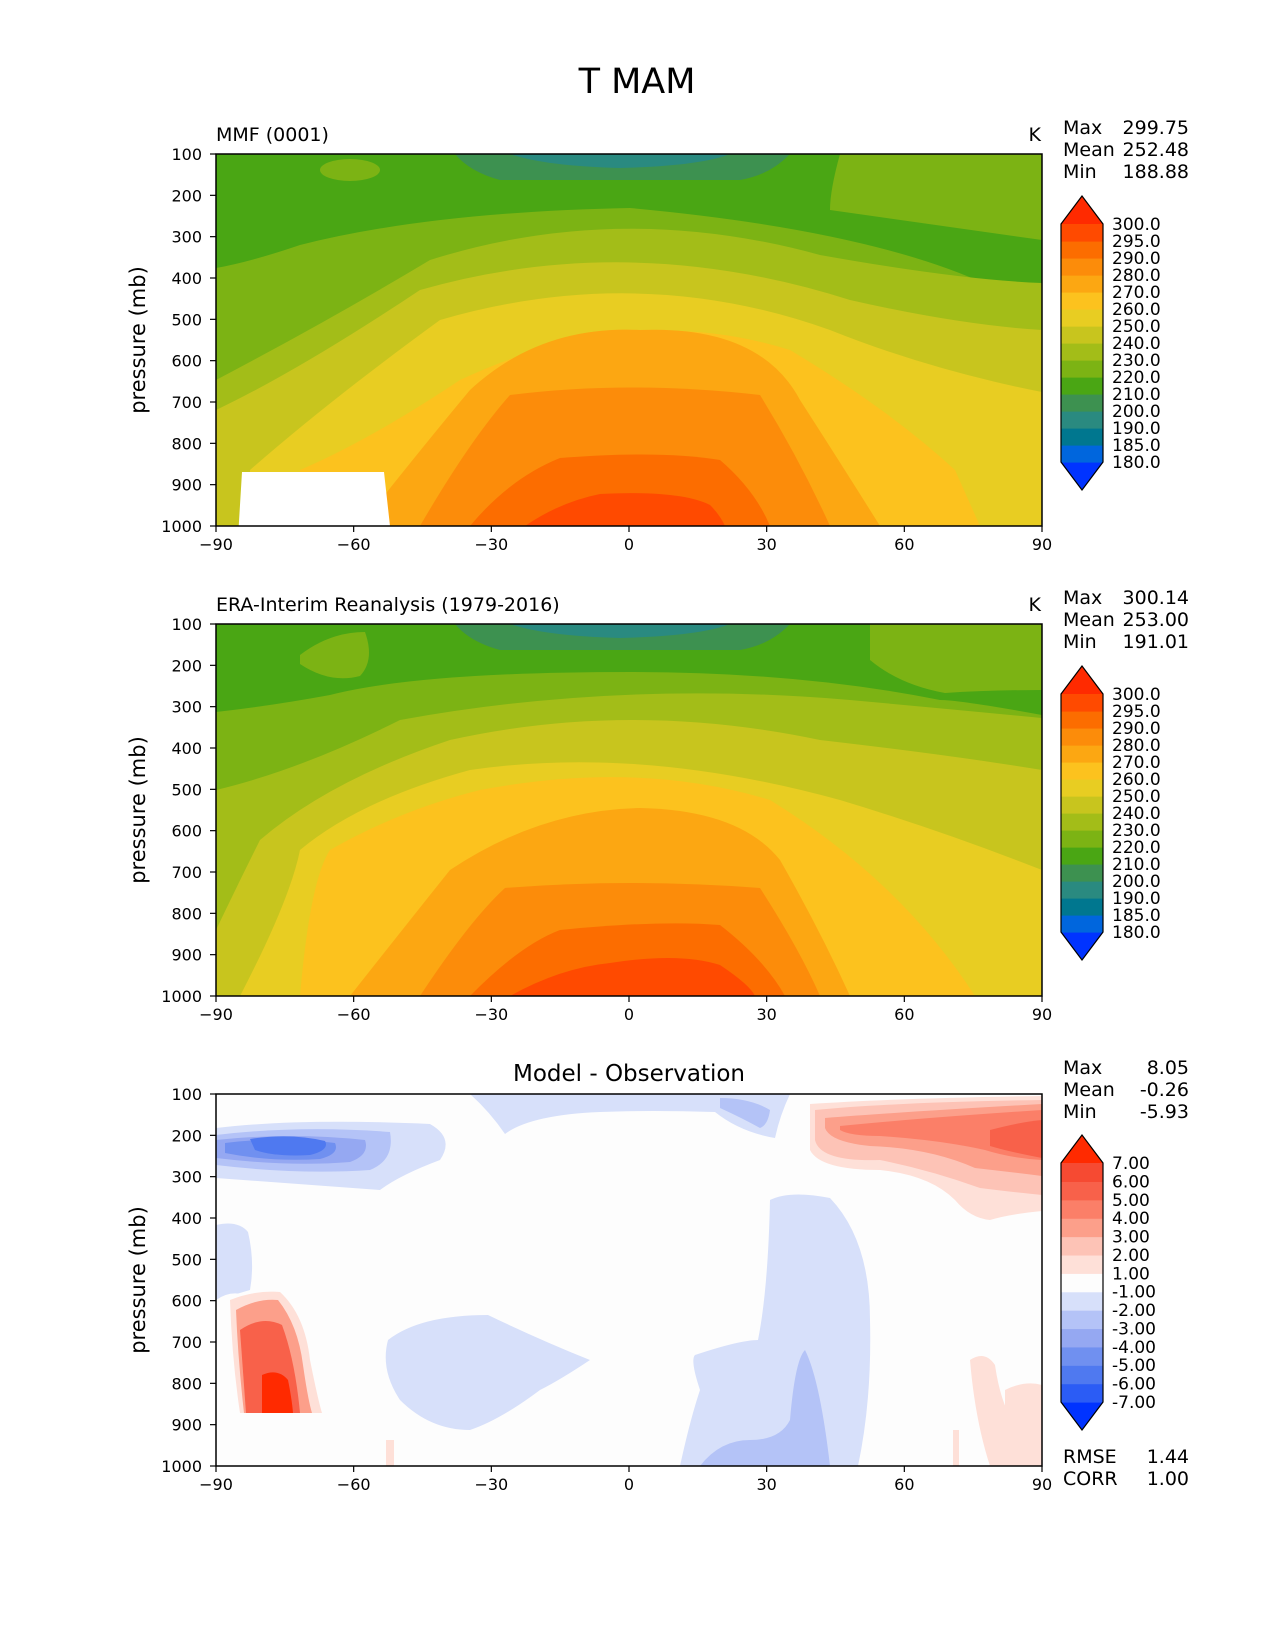 Image resolution: width=1275 pixels, height=1650 pixels. Describe the element at coordinates (1082, 210) in the screenshot. I see `colorbar-extend-max` at that location.